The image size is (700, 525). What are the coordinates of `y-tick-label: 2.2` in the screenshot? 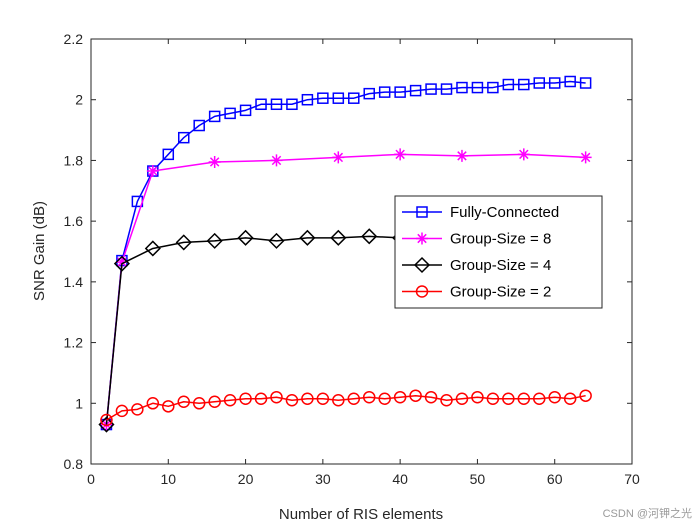 It's located at (74, 39).